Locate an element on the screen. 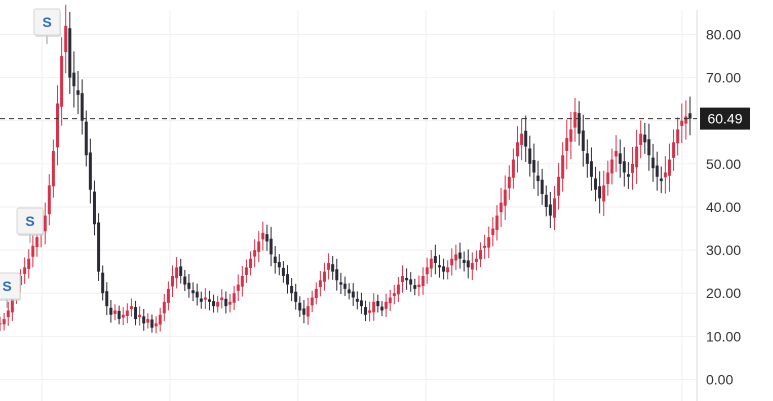 The height and width of the screenshot is (401, 773). last-price-tag: 60.49 is located at coordinates (725, 118).